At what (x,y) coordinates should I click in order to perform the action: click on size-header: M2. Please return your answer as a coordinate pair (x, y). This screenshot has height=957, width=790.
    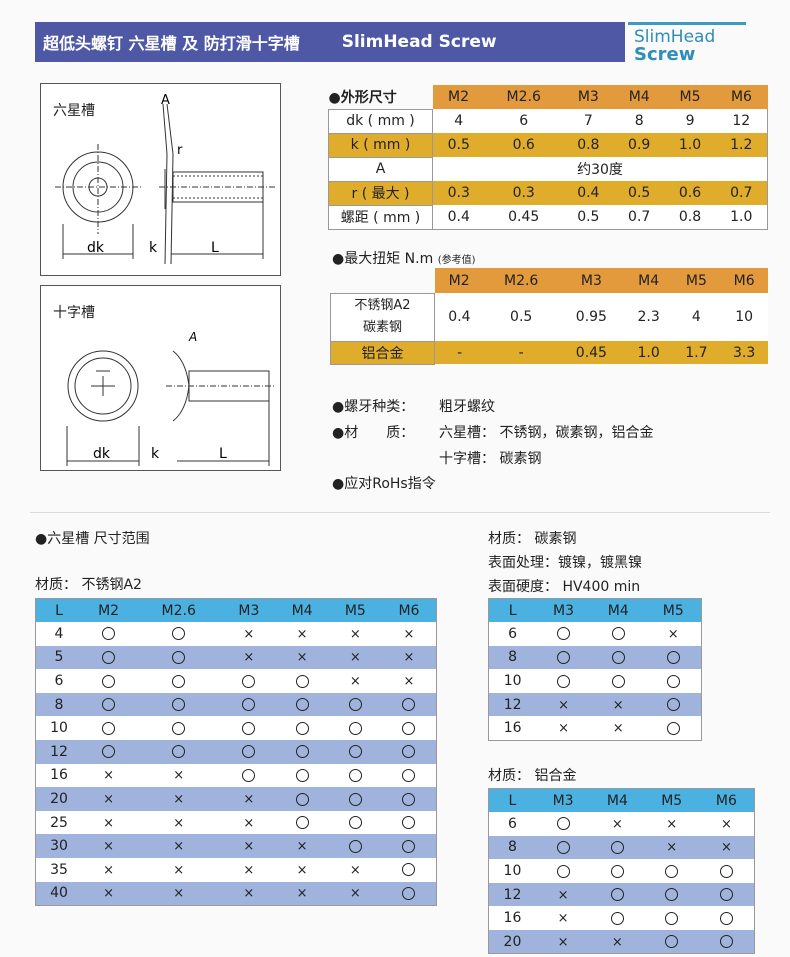
    Looking at the image, I should click on (458, 97).